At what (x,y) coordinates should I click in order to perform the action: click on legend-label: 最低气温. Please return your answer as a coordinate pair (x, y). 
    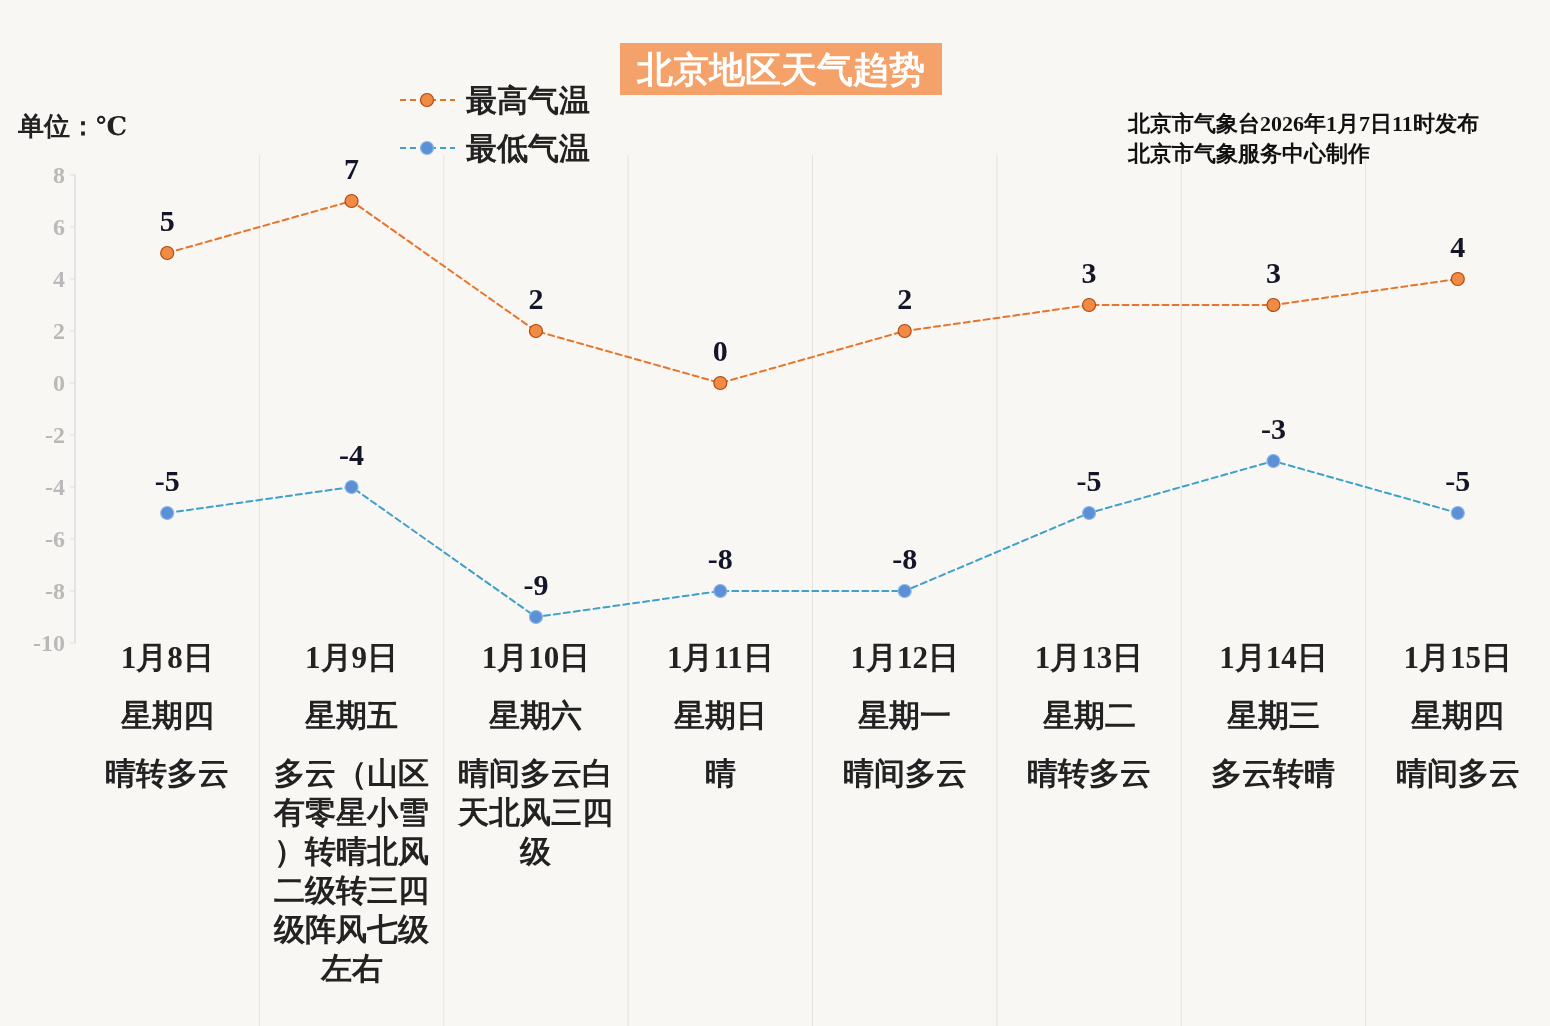
    Looking at the image, I should click on (528, 148).